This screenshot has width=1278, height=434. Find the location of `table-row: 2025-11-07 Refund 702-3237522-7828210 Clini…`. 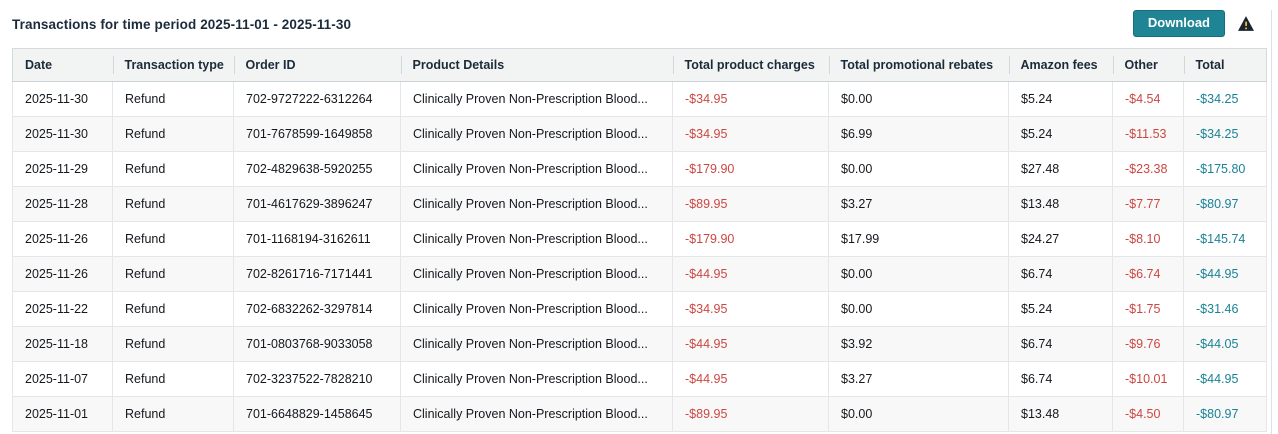

table-row: 2025-11-07 Refund 702-3237522-7828210 Clini… is located at coordinates (639, 379).